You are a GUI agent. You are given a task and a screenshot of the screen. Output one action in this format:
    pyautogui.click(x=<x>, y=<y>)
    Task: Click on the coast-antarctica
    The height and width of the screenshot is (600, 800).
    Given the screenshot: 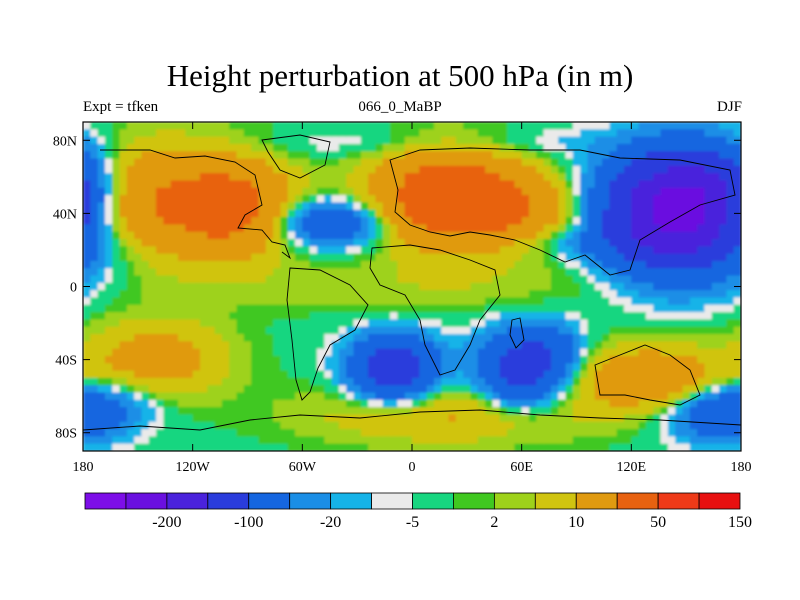 What is the action you would take?
    pyautogui.click(x=412, y=420)
    